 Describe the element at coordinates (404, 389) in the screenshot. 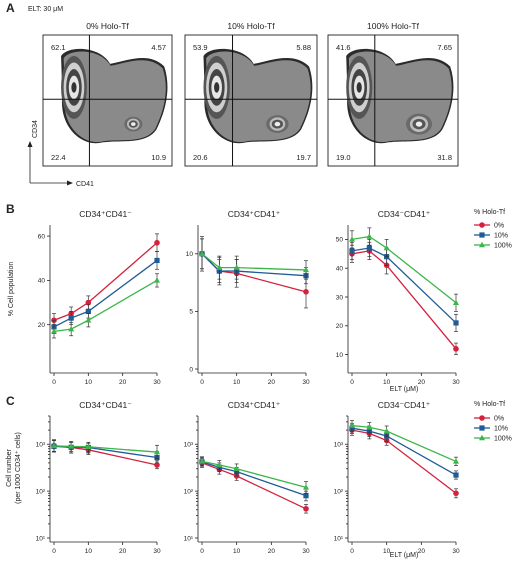

I see `panel-b-xlabel: ELT (μM)` at that location.